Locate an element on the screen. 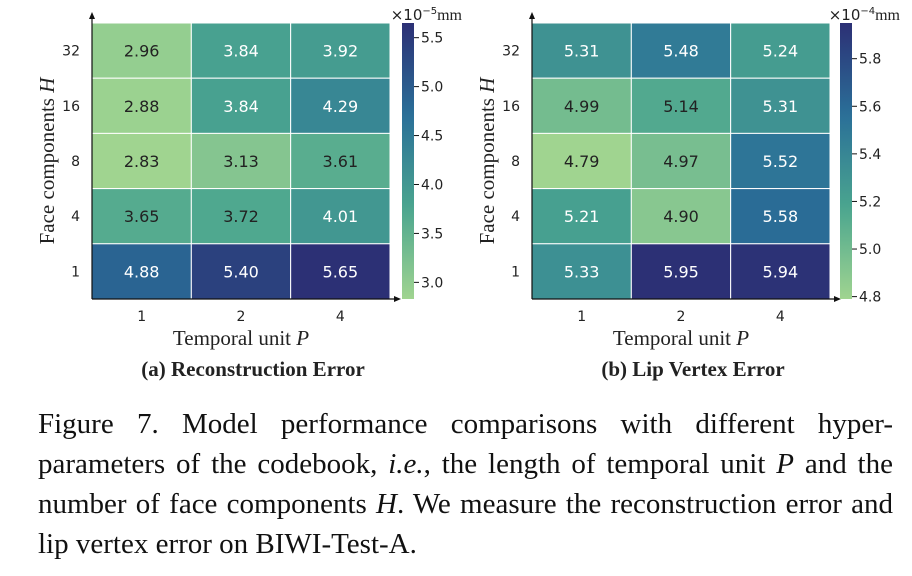 The width and height of the screenshot is (912, 576). cell-value-label: 2.88 is located at coordinates (142, 106).